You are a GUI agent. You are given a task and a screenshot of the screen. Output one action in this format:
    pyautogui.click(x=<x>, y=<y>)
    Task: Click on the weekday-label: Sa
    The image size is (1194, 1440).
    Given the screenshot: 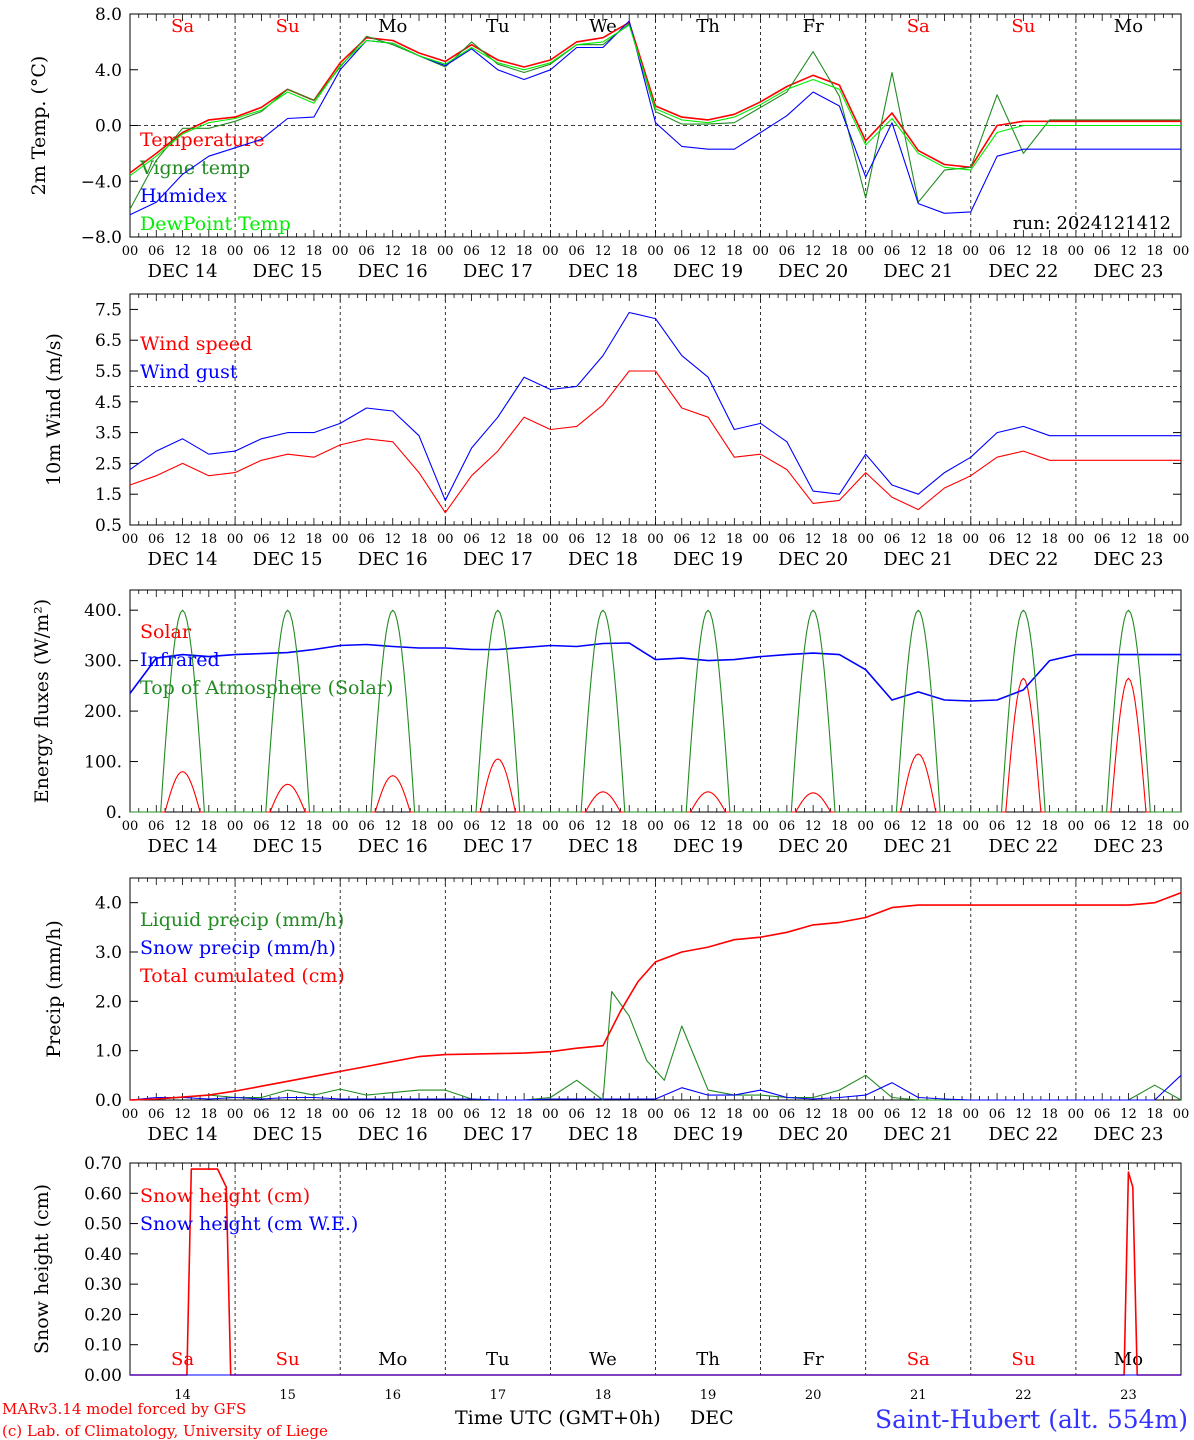 What is the action you would take?
    pyautogui.click(x=182, y=1359)
    